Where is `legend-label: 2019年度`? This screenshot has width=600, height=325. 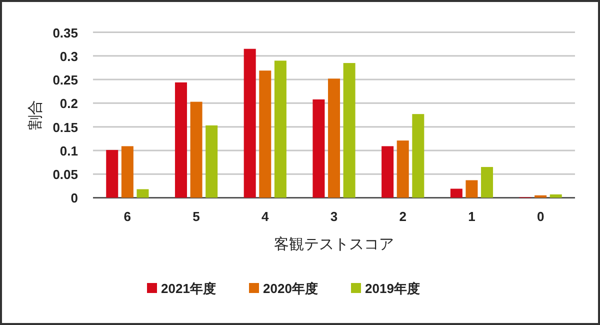
legend-label: 2019年度 is located at coordinates (392, 288).